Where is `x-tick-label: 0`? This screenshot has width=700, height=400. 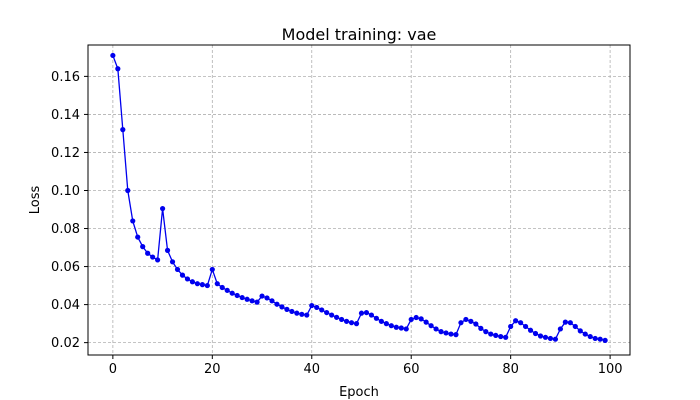 x-tick-label: 0 is located at coordinates (113, 369).